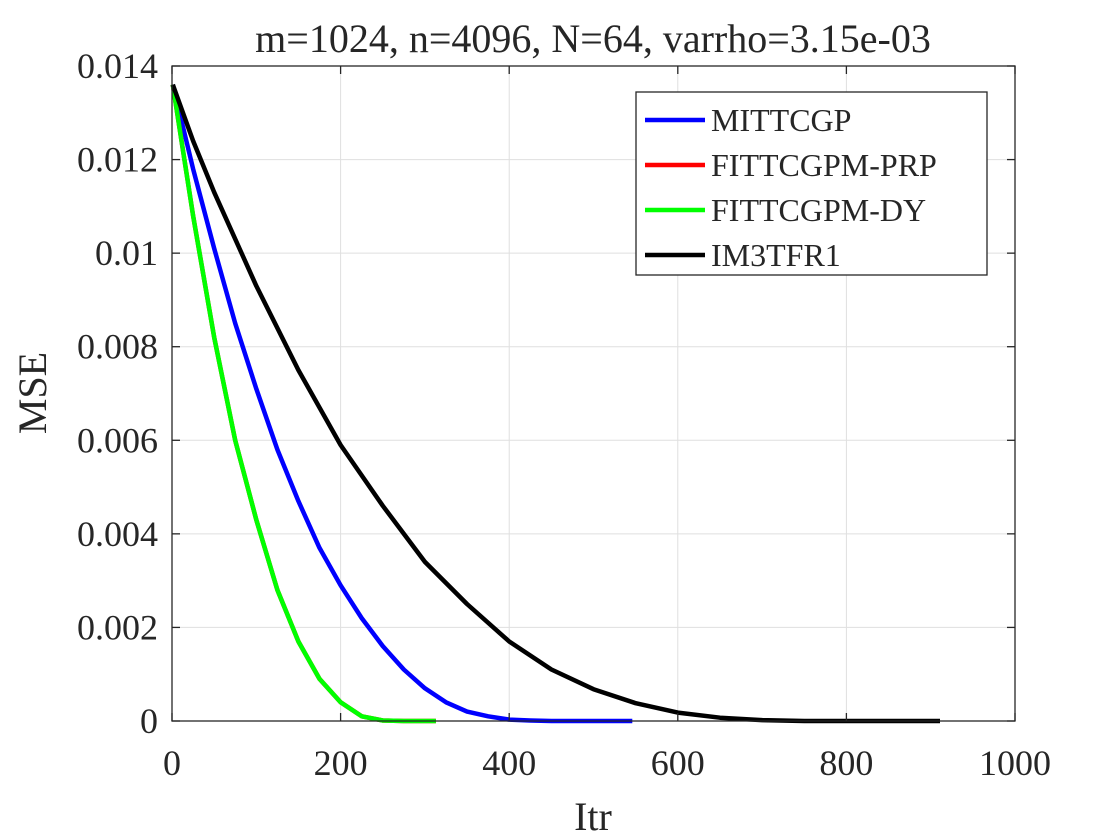 This screenshot has width=1120, height=840. I want to click on x-axis-label: Itr, so click(593, 816).